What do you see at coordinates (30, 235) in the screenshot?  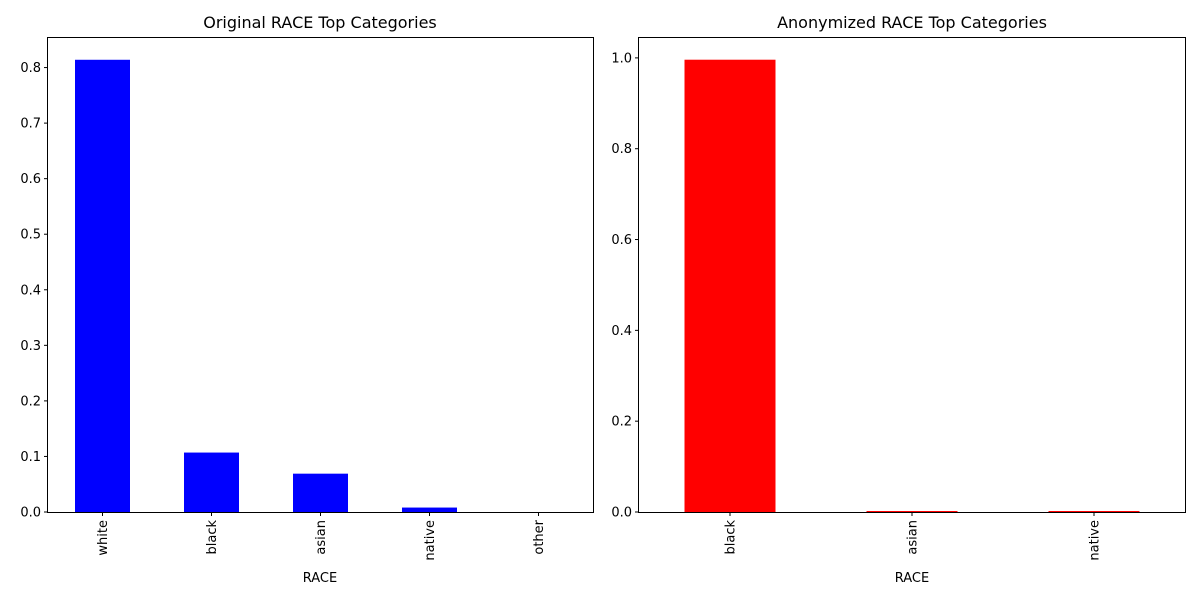 I see `y-tick-label: 0.5` at bounding box center [30, 235].